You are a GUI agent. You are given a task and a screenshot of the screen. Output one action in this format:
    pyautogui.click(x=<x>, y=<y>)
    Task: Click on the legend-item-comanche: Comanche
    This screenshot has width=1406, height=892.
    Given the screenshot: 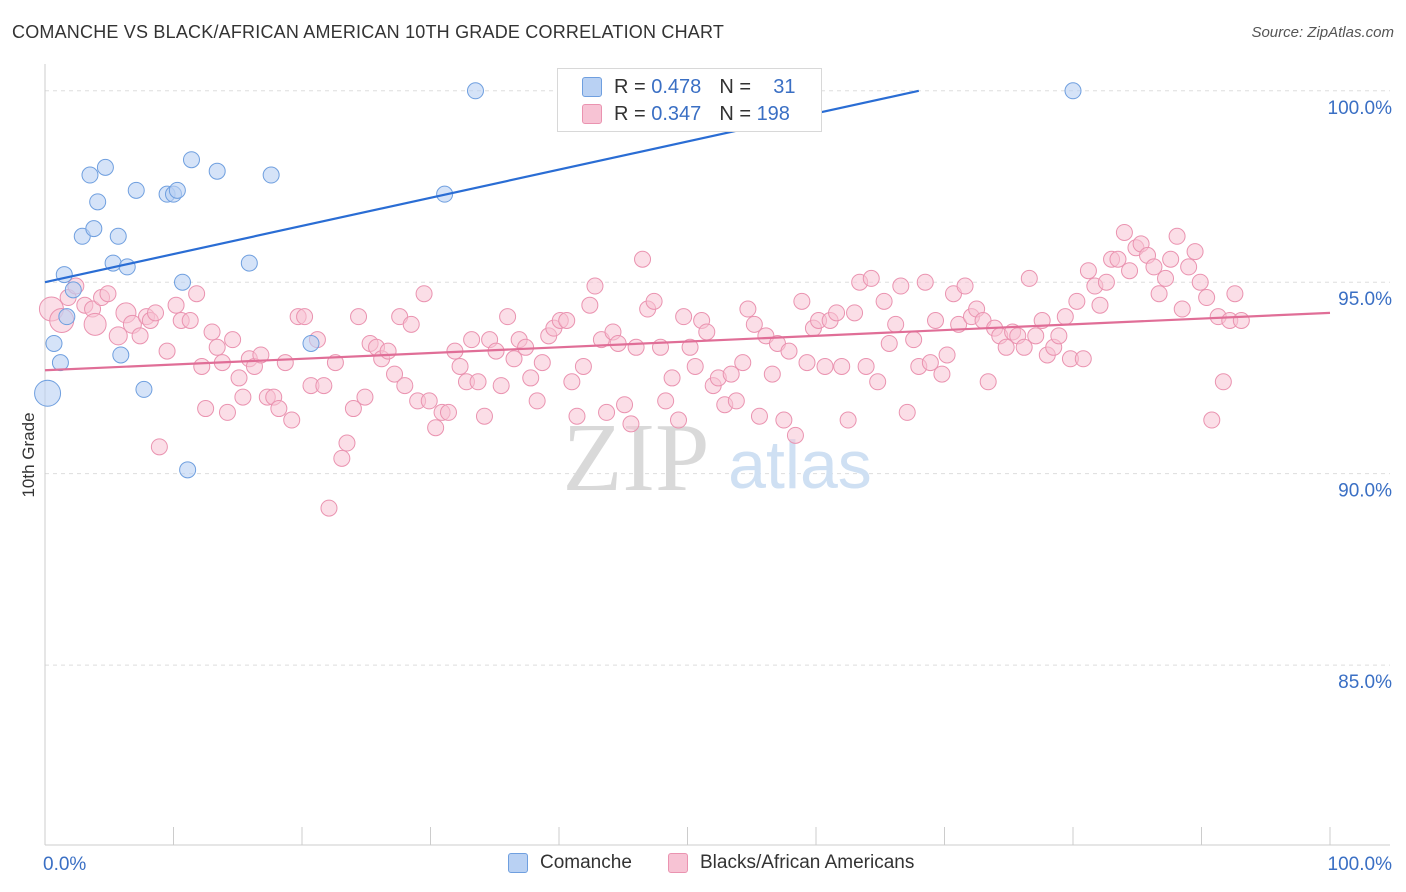 What is the action you would take?
    pyautogui.click(x=570, y=863)
    